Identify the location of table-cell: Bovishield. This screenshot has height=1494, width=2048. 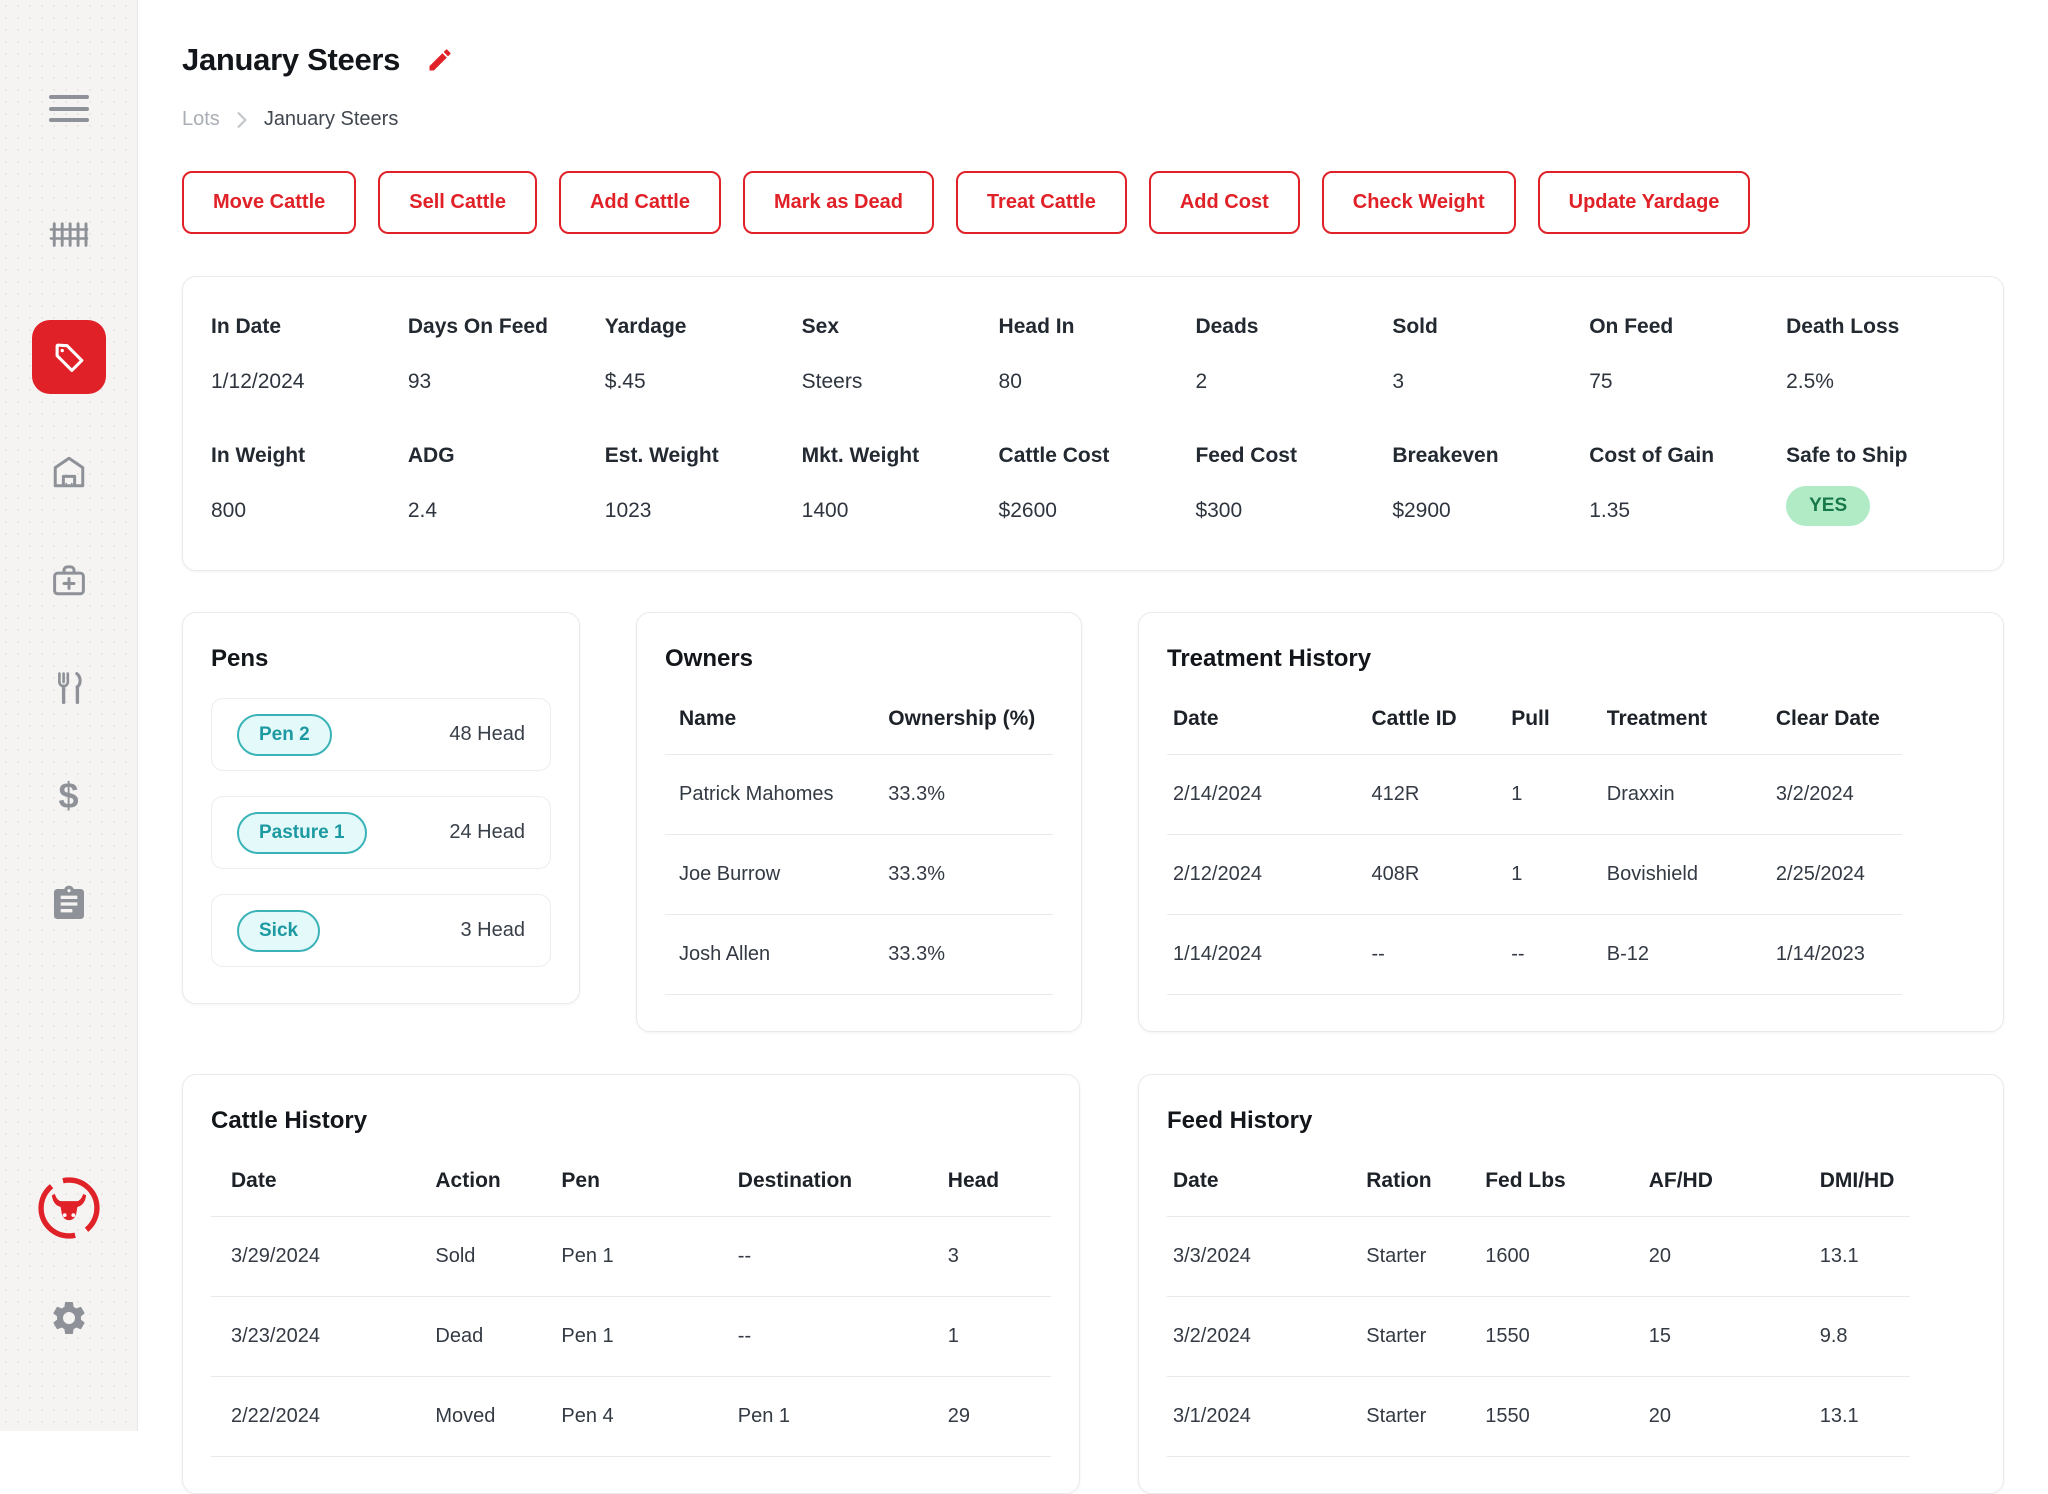
(1685, 874).